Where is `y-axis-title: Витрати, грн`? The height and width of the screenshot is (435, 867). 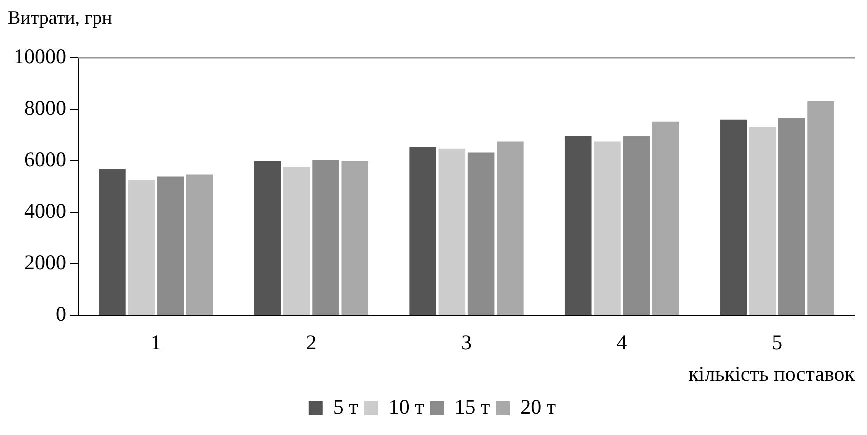
y-axis-title: Витрати, грн is located at coordinates (60, 19).